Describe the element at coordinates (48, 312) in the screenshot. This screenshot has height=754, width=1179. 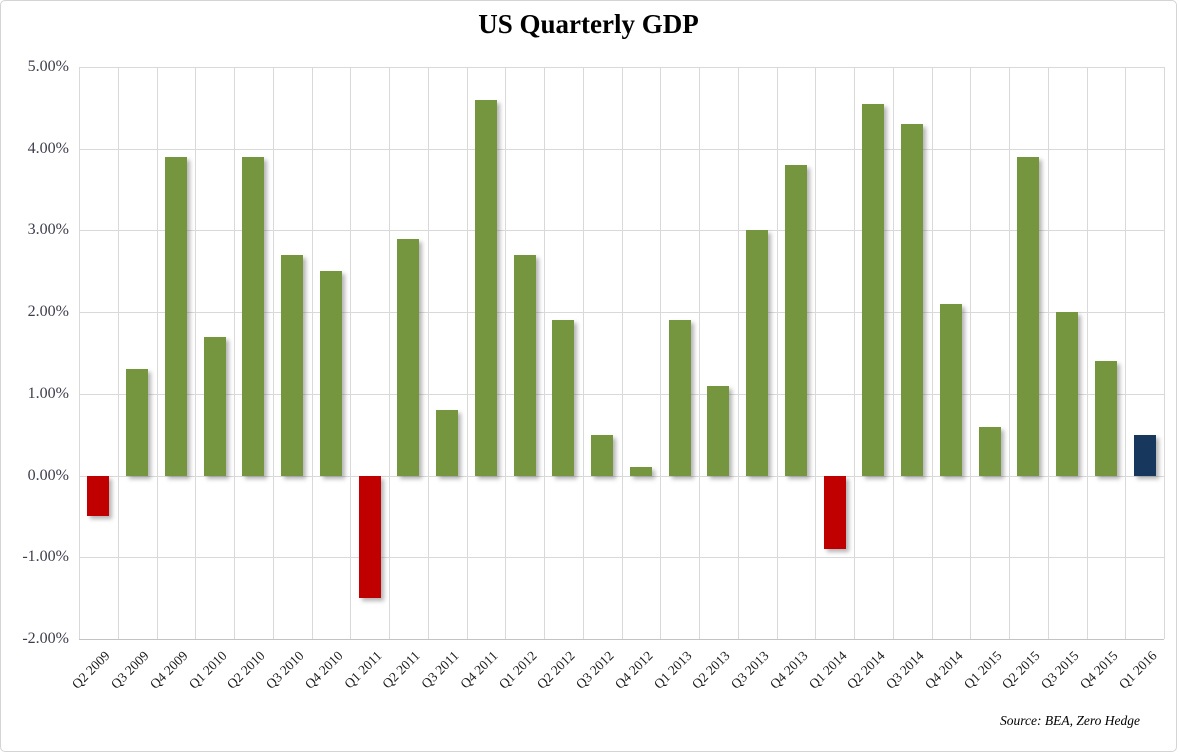
I see `y-axis-tick-label: 2.00%` at that location.